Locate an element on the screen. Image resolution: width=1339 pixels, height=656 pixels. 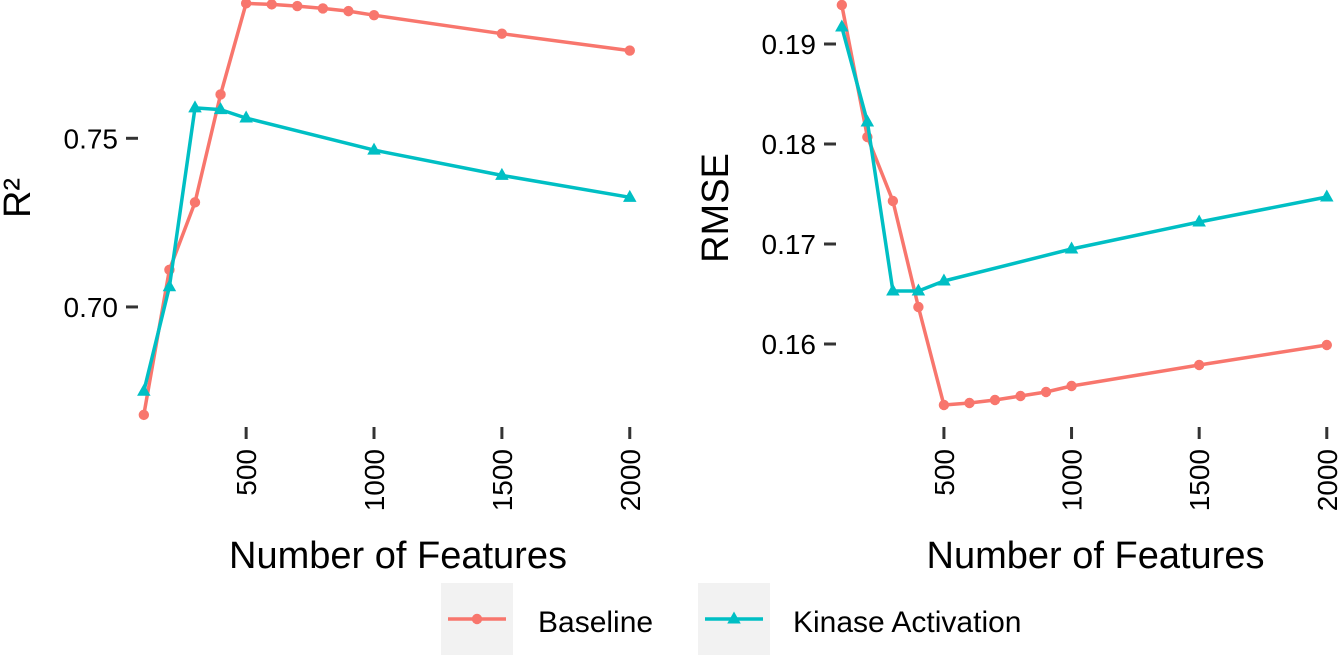
legend-key-kinase-activation-sample is located at coordinates (734, 617).